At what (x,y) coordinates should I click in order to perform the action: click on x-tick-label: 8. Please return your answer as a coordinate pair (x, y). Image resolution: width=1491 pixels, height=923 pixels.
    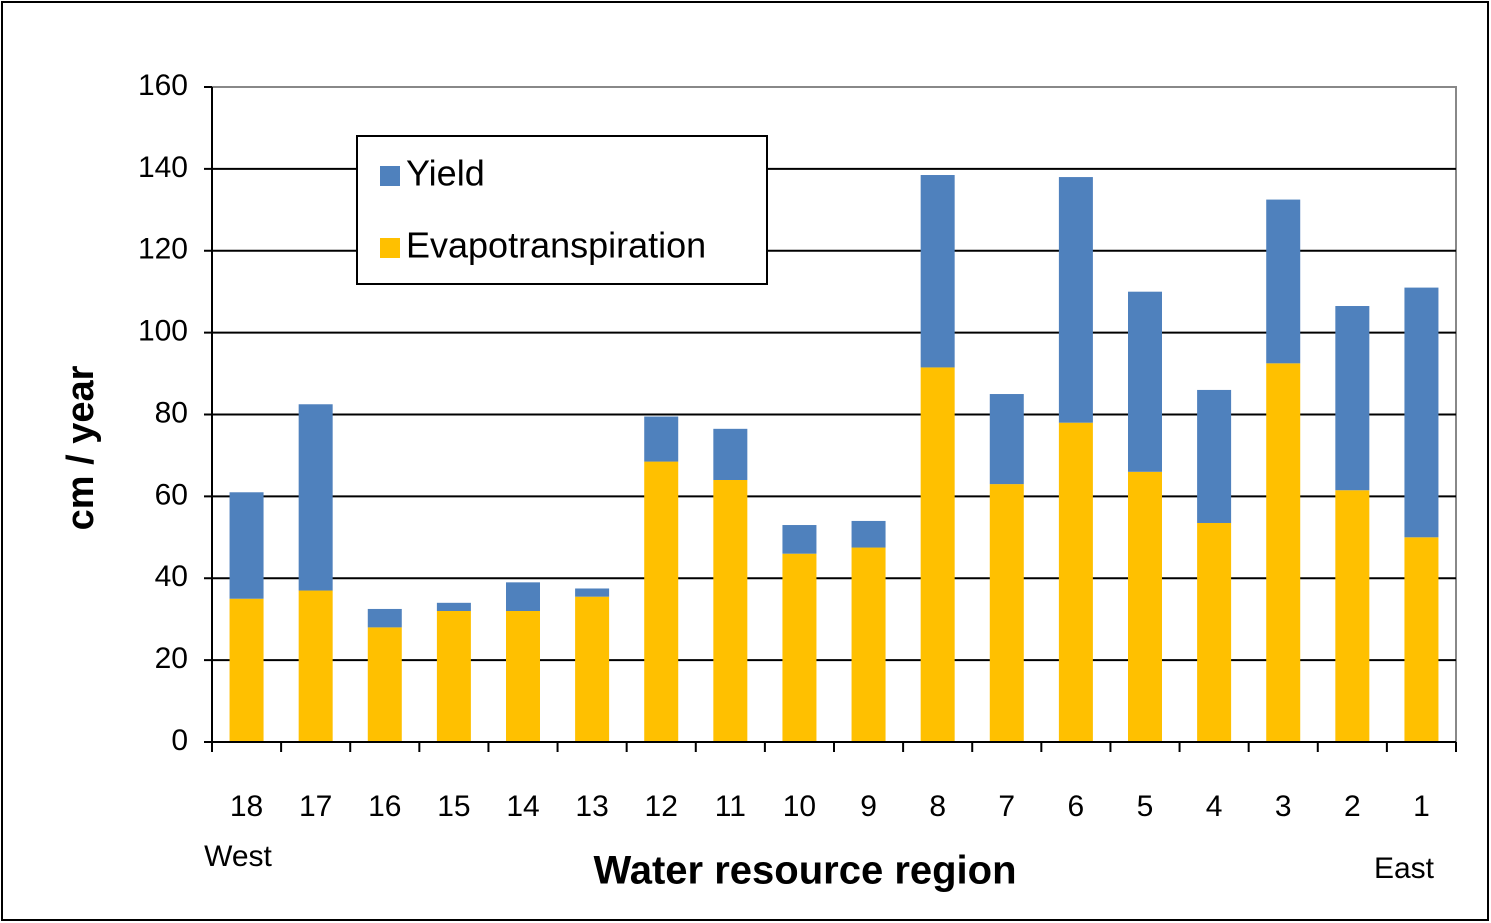
    Looking at the image, I should click on (937, 806).